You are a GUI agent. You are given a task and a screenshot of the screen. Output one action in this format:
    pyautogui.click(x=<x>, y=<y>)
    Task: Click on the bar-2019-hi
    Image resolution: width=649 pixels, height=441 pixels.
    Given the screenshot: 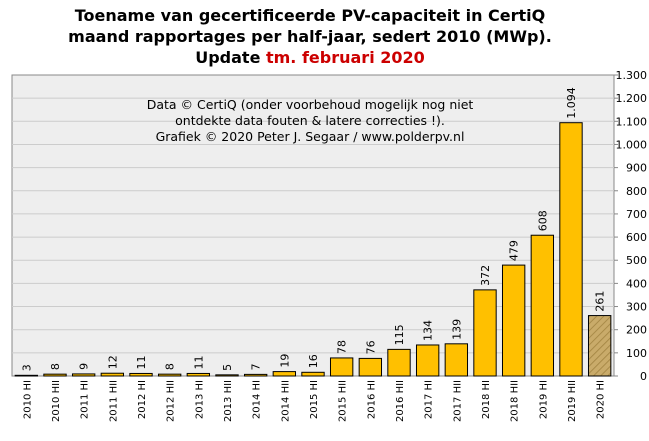 What is the action you would take?
    pyautogui.click(x=542, y=305)
    